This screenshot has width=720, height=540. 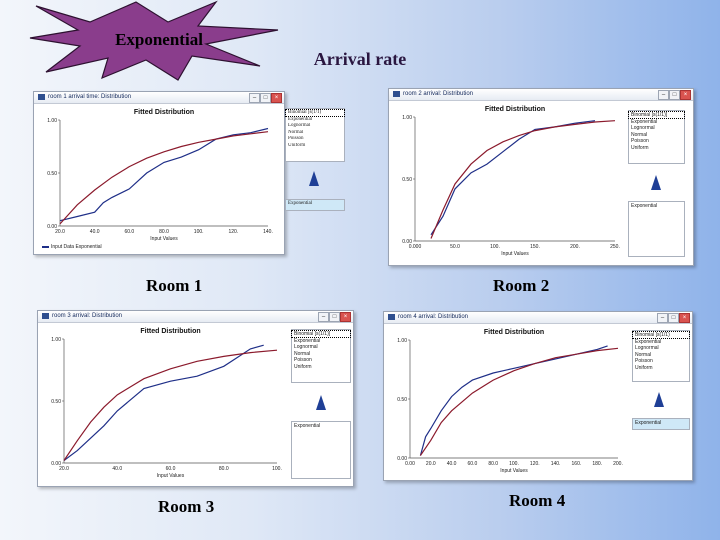 What do you see at coordinates (164, 232) in the screenshot?
I see `x-tick-label: 80.0` at bounding box center [164, 232].